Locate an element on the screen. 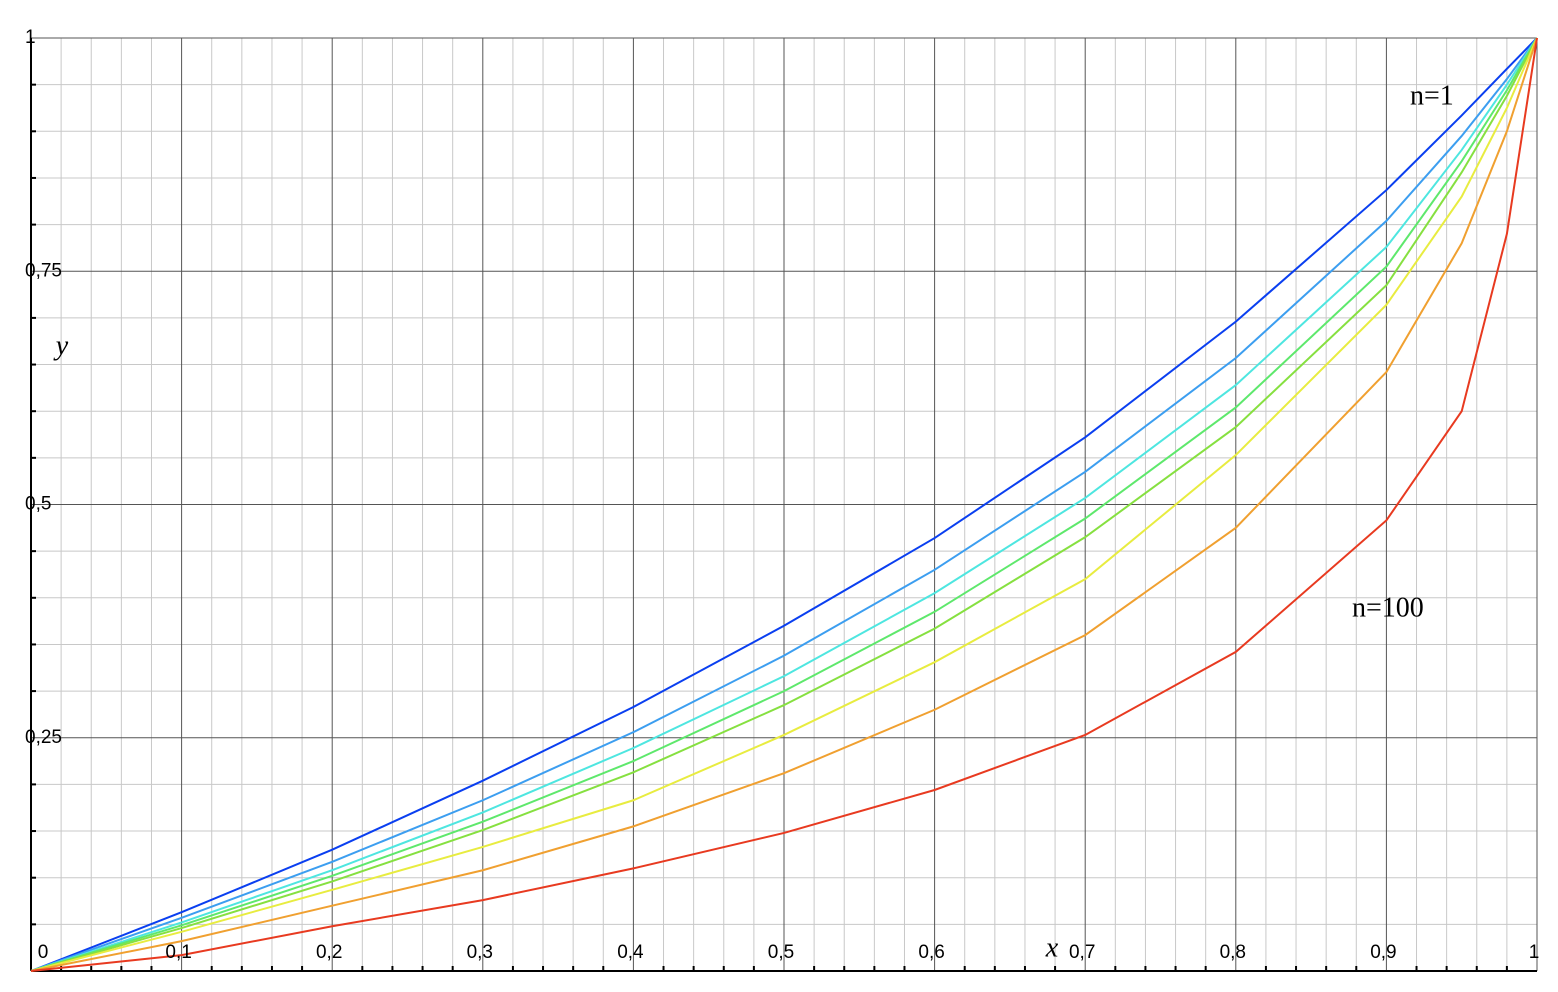  x-tick-label: 0,1 is located at coordinates (178, 952).